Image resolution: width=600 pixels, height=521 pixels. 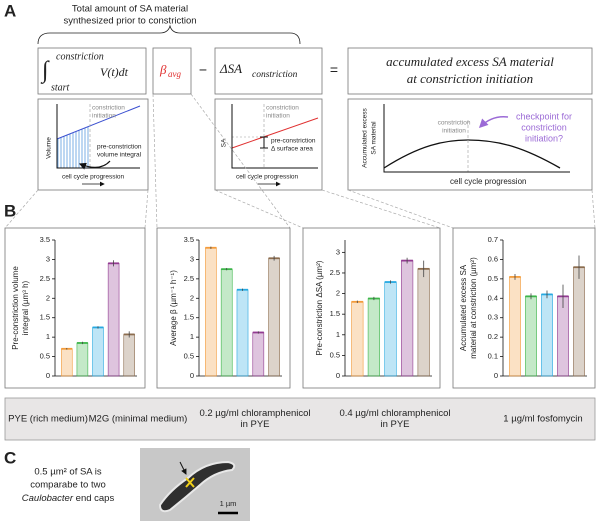 I want to click on y-tick-label: 0.7, so click(x=493, y=239).